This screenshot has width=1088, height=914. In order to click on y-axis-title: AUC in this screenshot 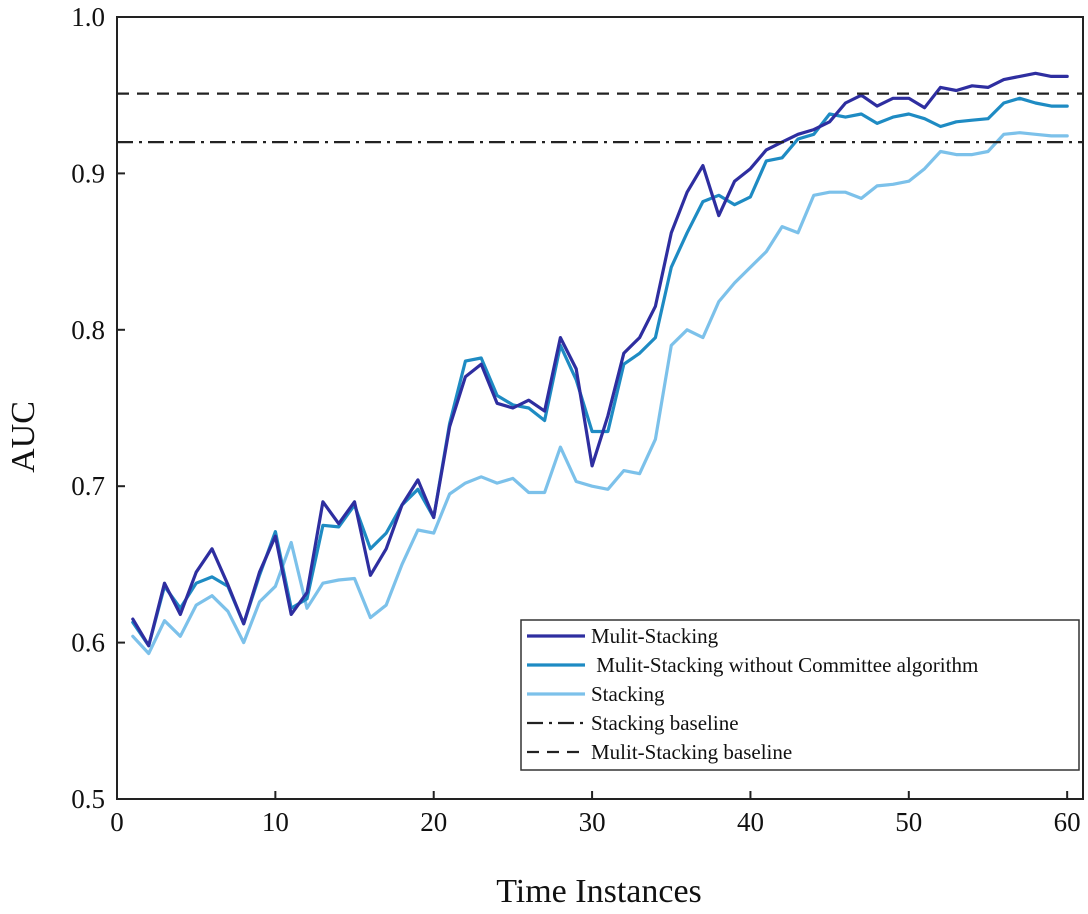, I will do `click(23, 437)`.